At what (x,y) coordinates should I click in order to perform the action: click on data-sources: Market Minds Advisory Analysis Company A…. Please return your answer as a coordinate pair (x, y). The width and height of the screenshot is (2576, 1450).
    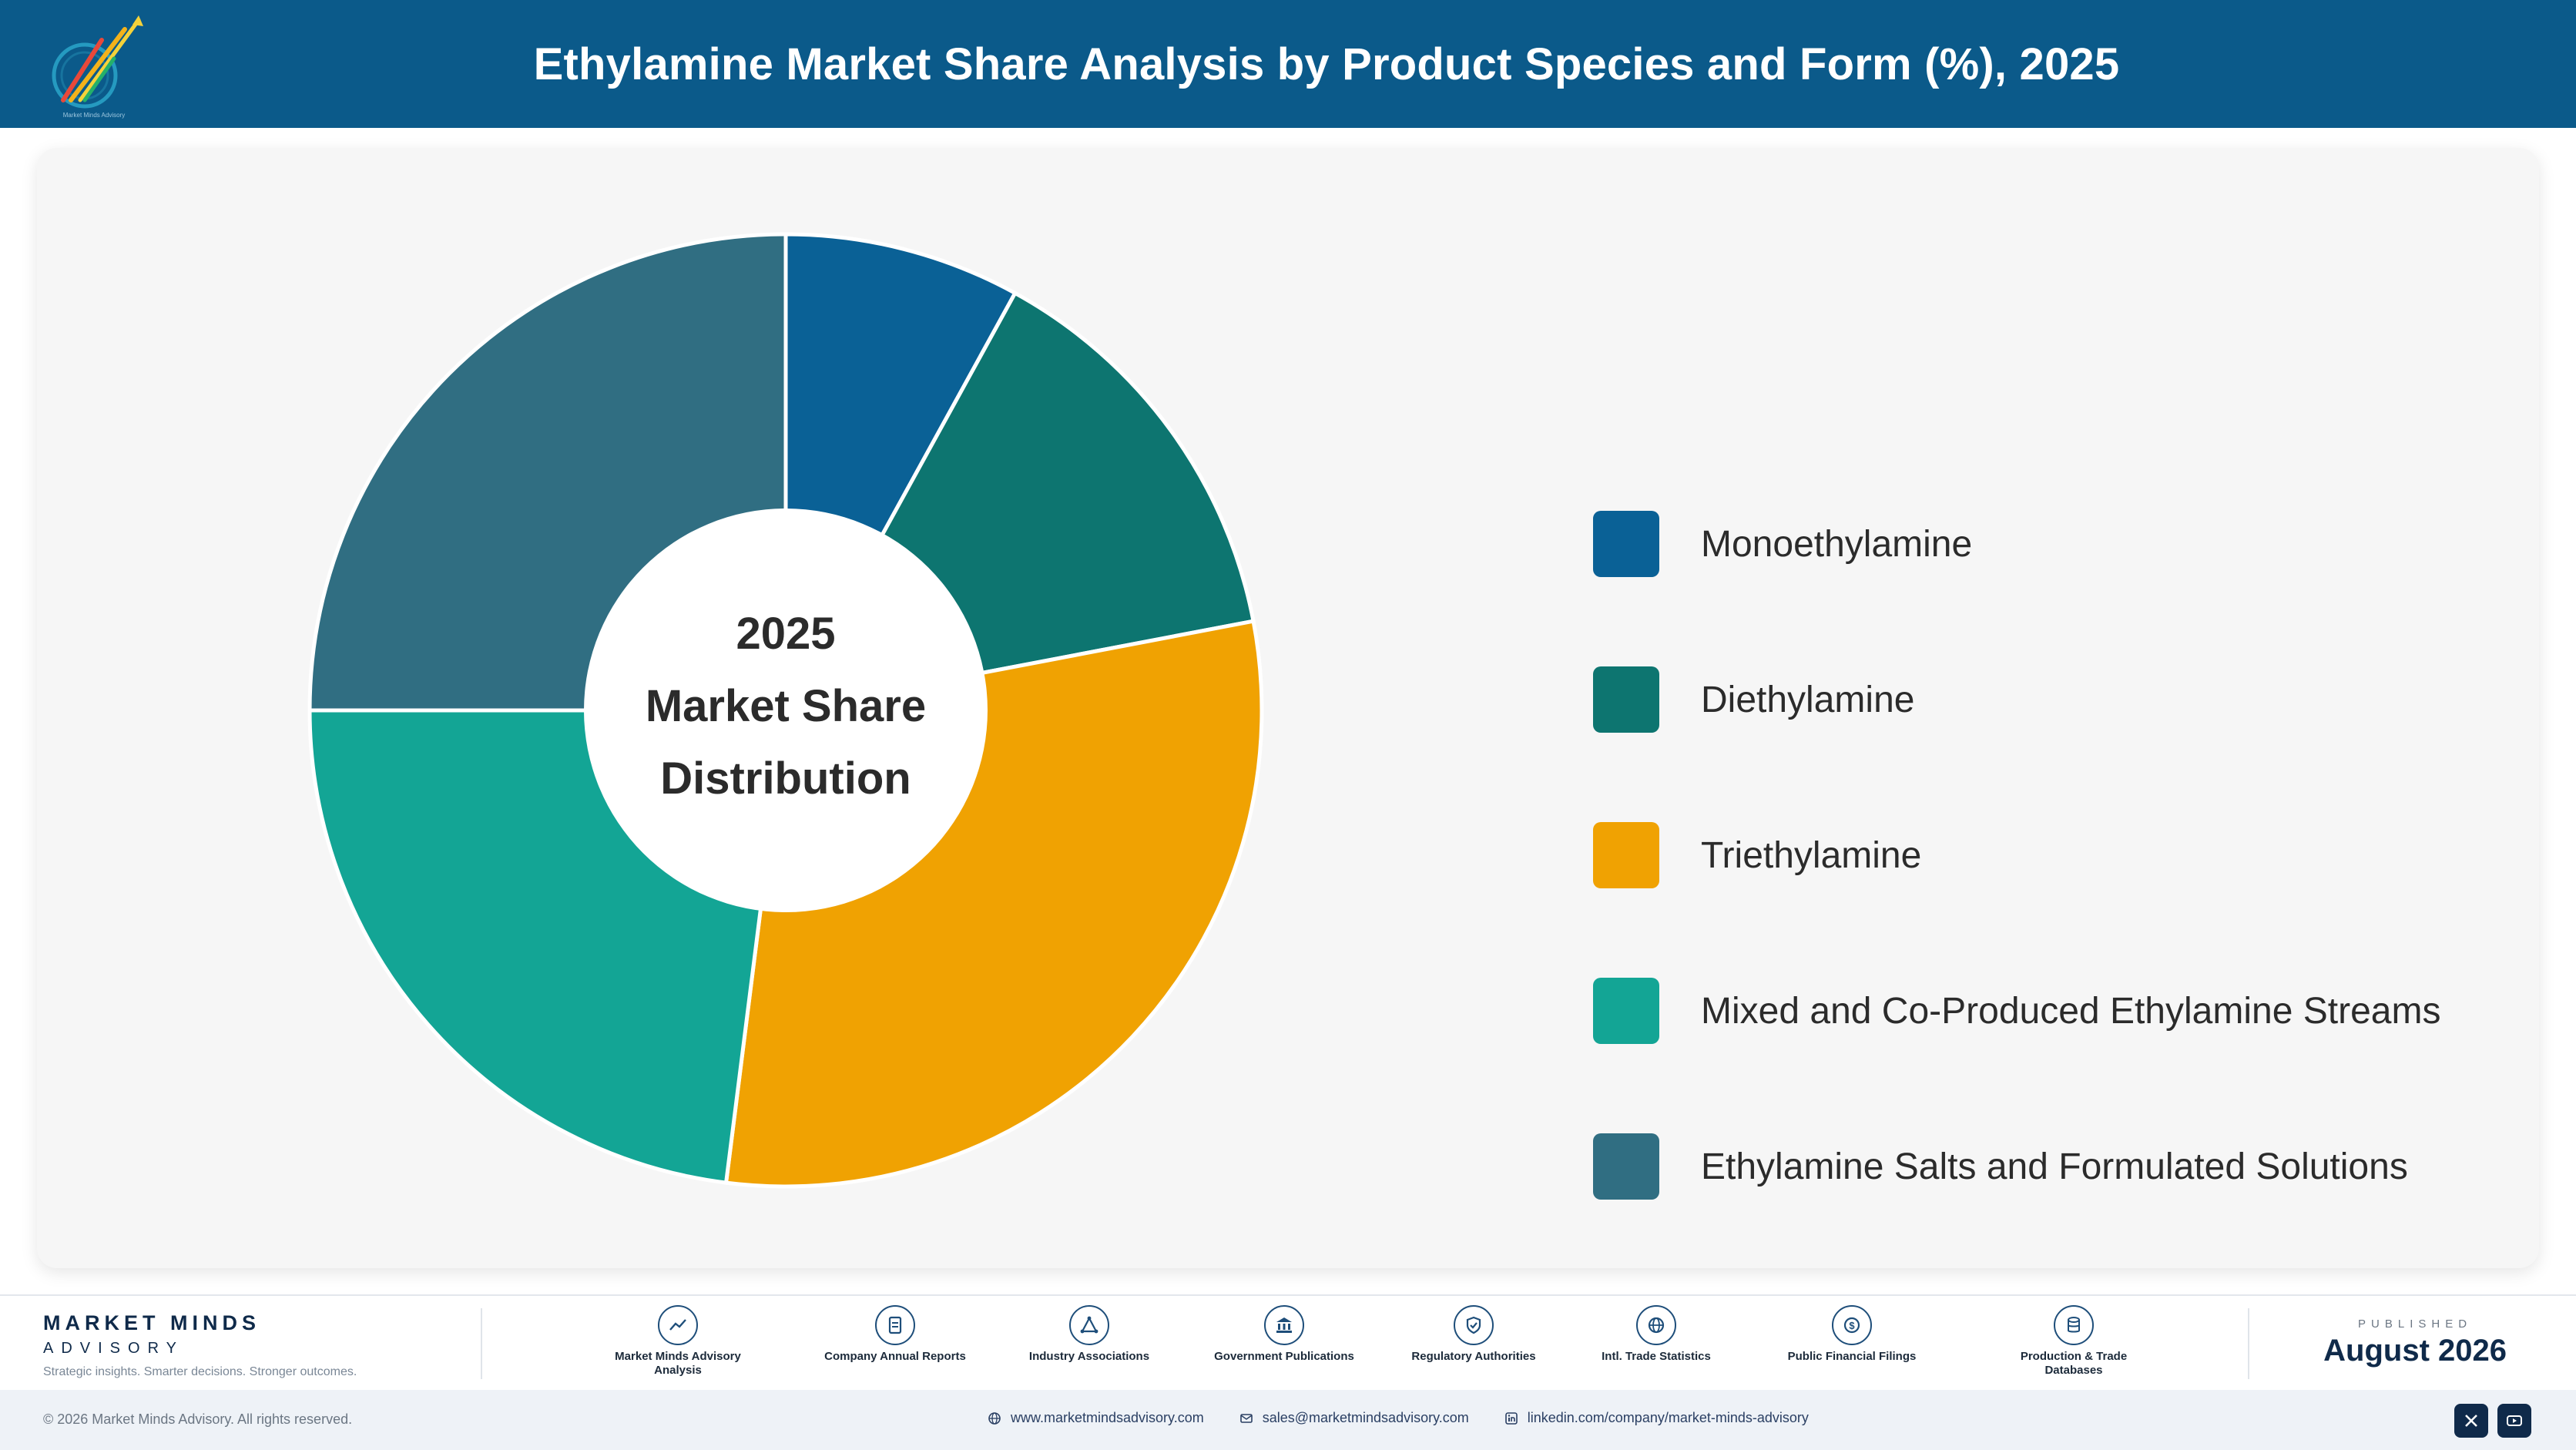
    Looking at the image, I should click on (1356, 1347).